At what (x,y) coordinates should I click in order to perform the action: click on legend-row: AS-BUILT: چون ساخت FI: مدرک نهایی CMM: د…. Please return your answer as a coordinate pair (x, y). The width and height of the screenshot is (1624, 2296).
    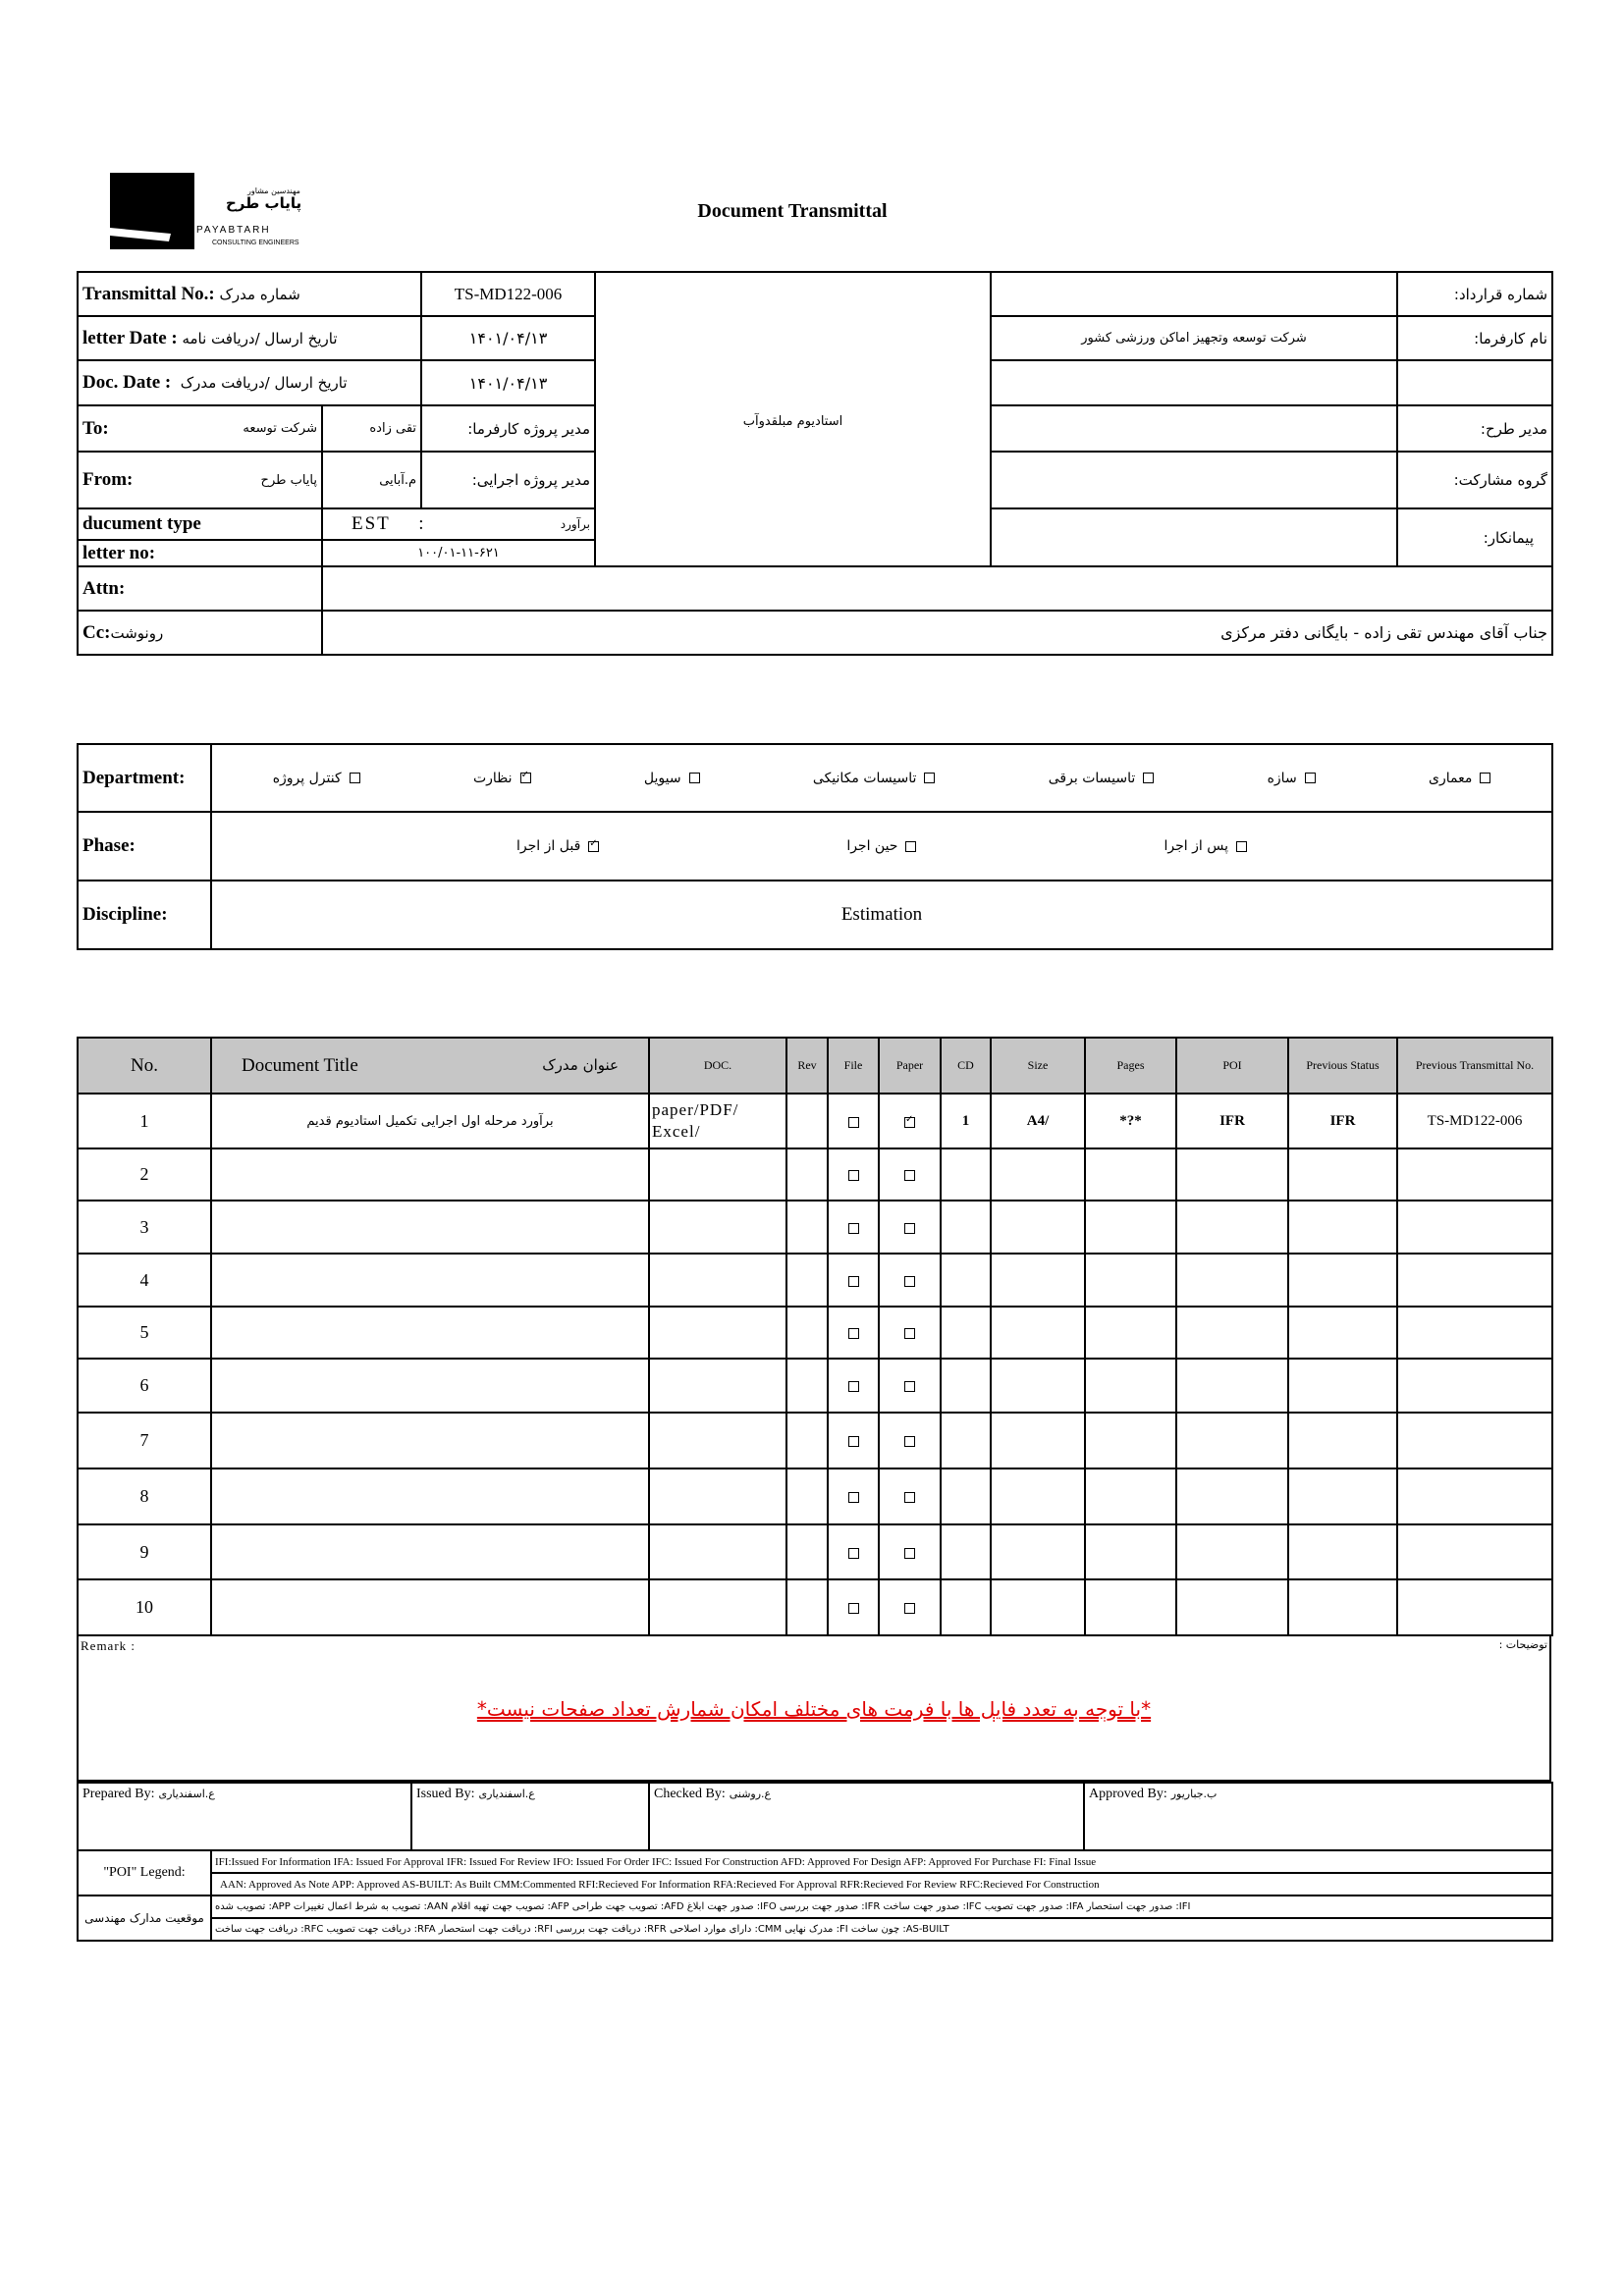
    Looking at the image, I should click on (881, 1929).